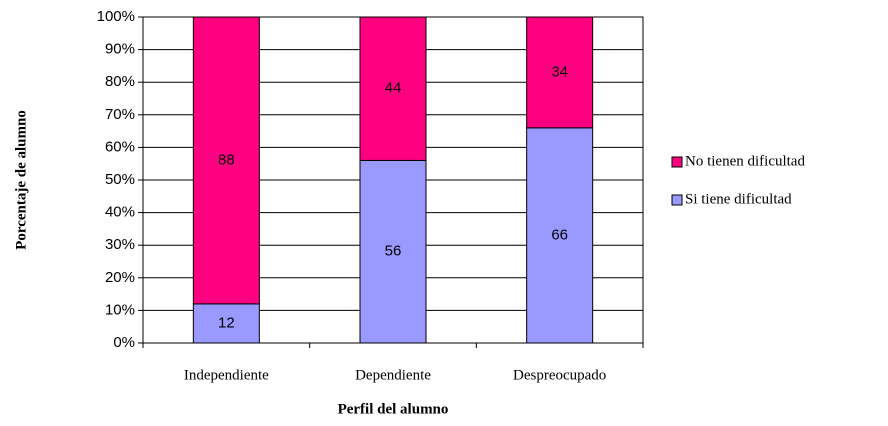 This screenshot has width=888, height=426. What do you see at coordinates (393, 409) in the screenshot?
I see `x-axis-label: Perfil del alumno` at bounding box center [393, 409].